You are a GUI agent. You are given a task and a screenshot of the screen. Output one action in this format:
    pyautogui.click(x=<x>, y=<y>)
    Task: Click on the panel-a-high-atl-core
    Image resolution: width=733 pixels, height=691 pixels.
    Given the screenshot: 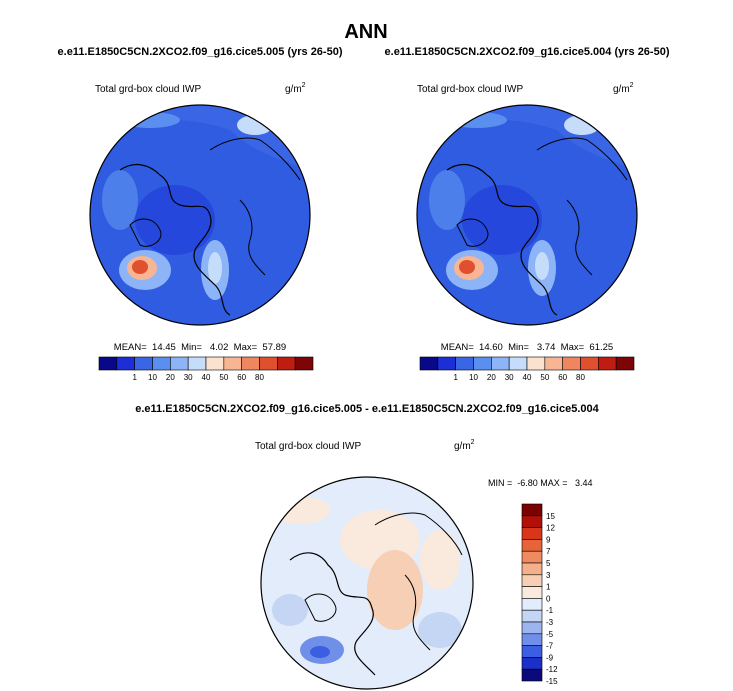 What is the action you would take?
    pyautogui.click(x=215, y=268)
    